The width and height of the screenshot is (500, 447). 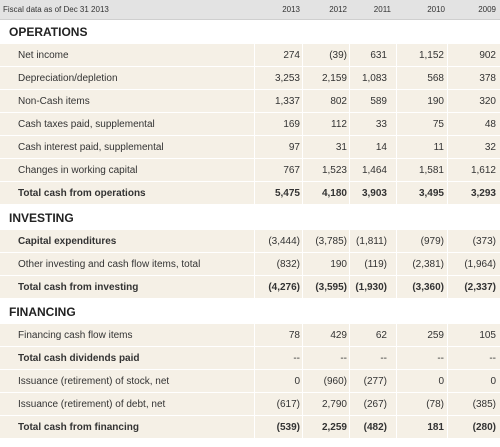 What do you see at coordinates (375, 264) in the screenshot?
I see `cell-2011: (119)` at bounding box center [375, 264].